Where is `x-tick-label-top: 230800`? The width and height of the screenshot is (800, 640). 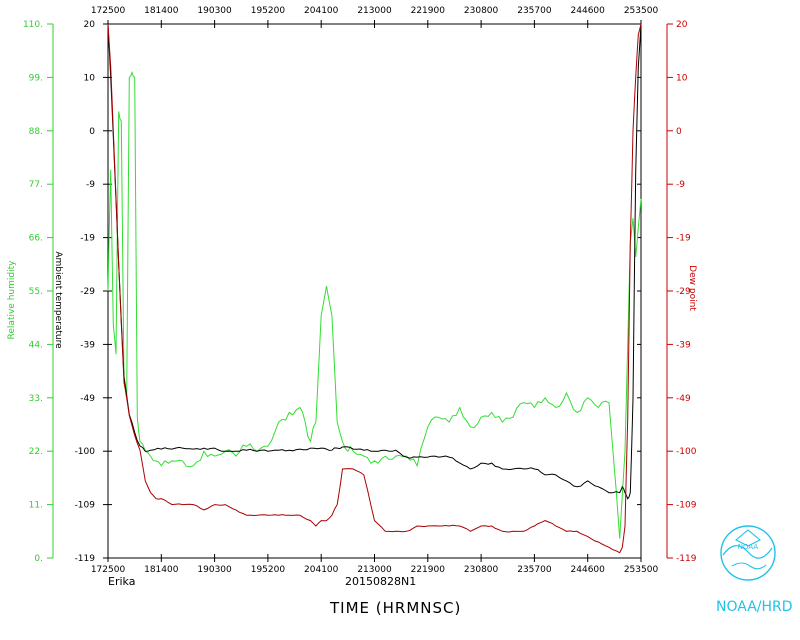 x-tick-label-top: 230800 is located at coordinates (481, 11).